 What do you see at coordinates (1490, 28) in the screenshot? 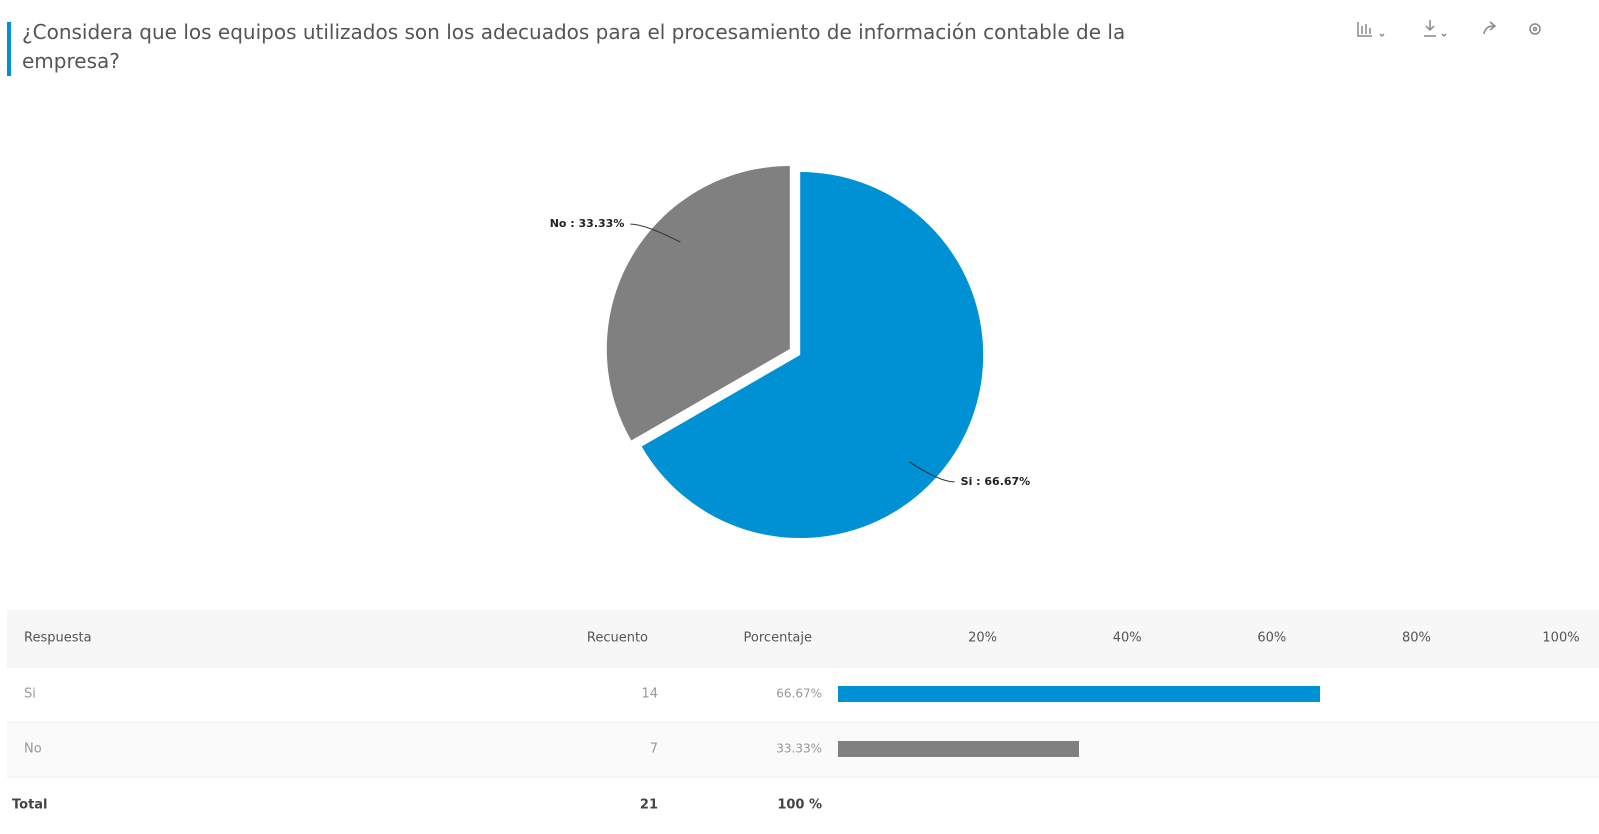
I see `share-button` at bounding box center [1490, 28].